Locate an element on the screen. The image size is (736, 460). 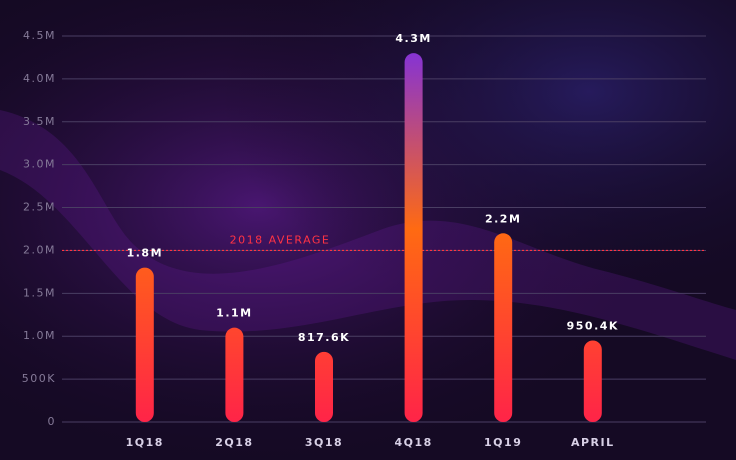
y-tick-label: 1.5M is located at coordinates (39, 292).